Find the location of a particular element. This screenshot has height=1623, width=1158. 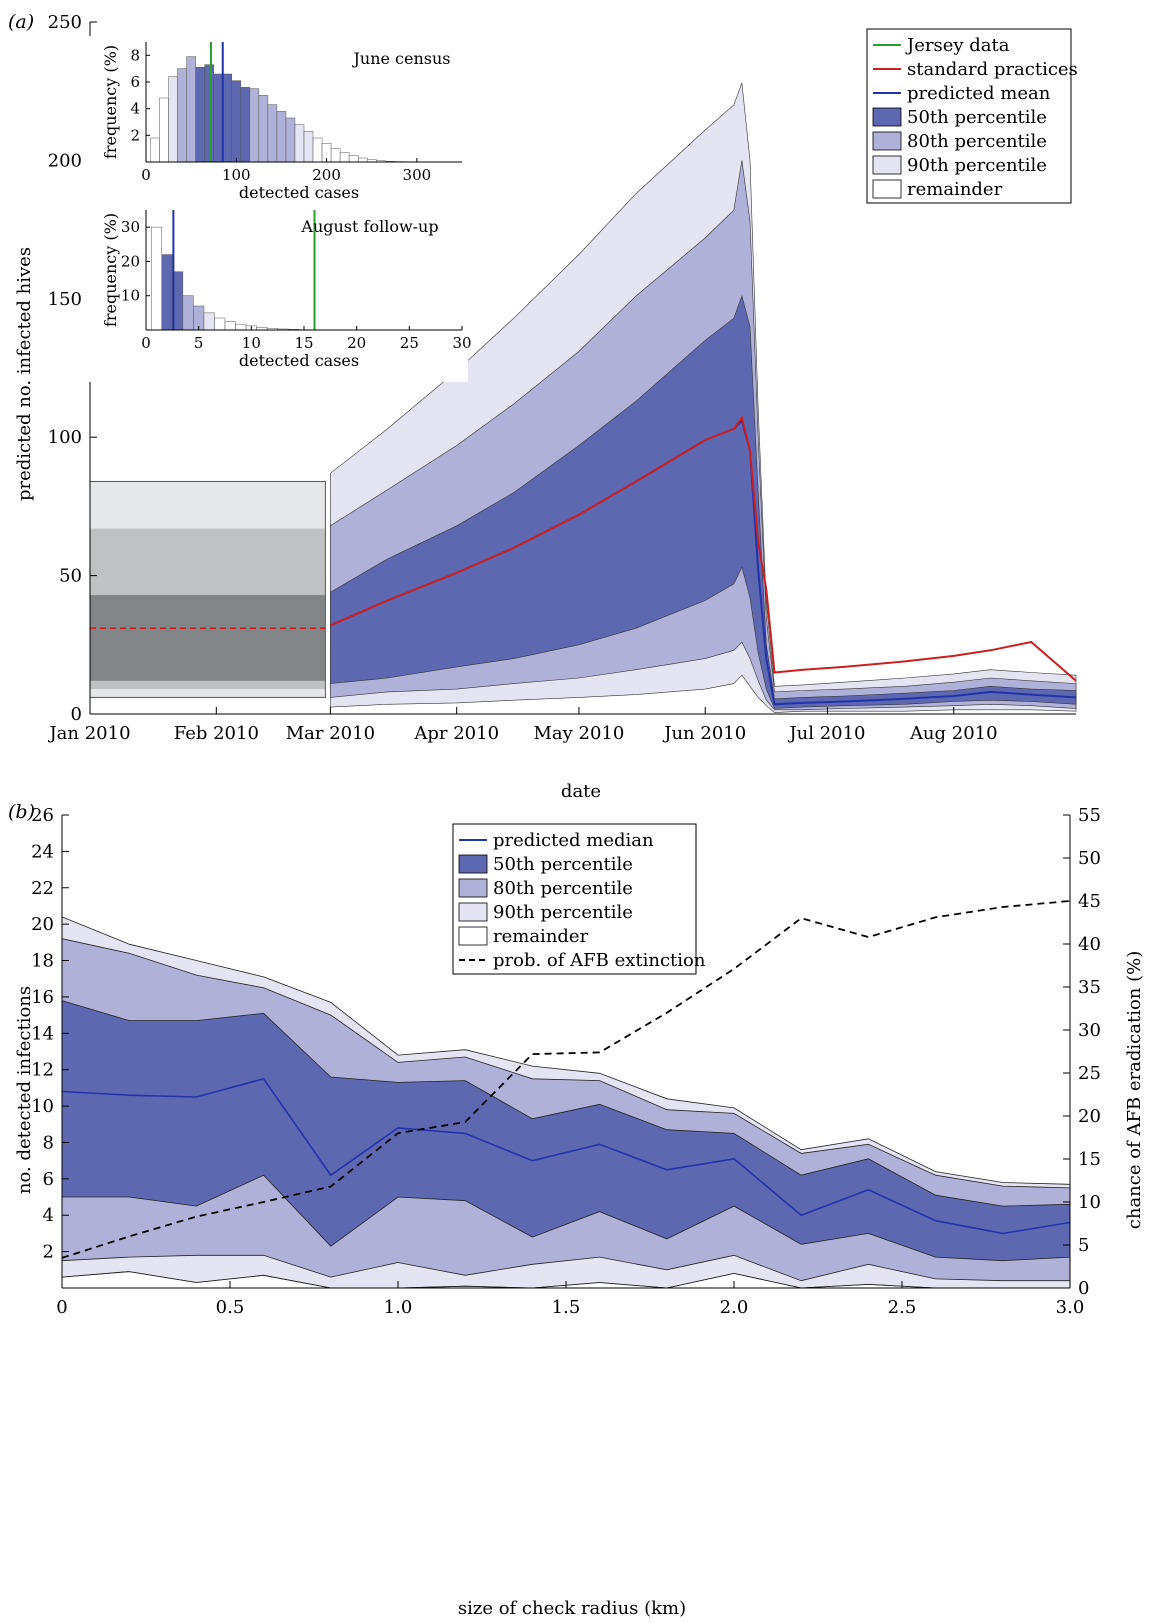

panel-b-x-tick-label: 3.0 is located at coordinates (1070, 1307).